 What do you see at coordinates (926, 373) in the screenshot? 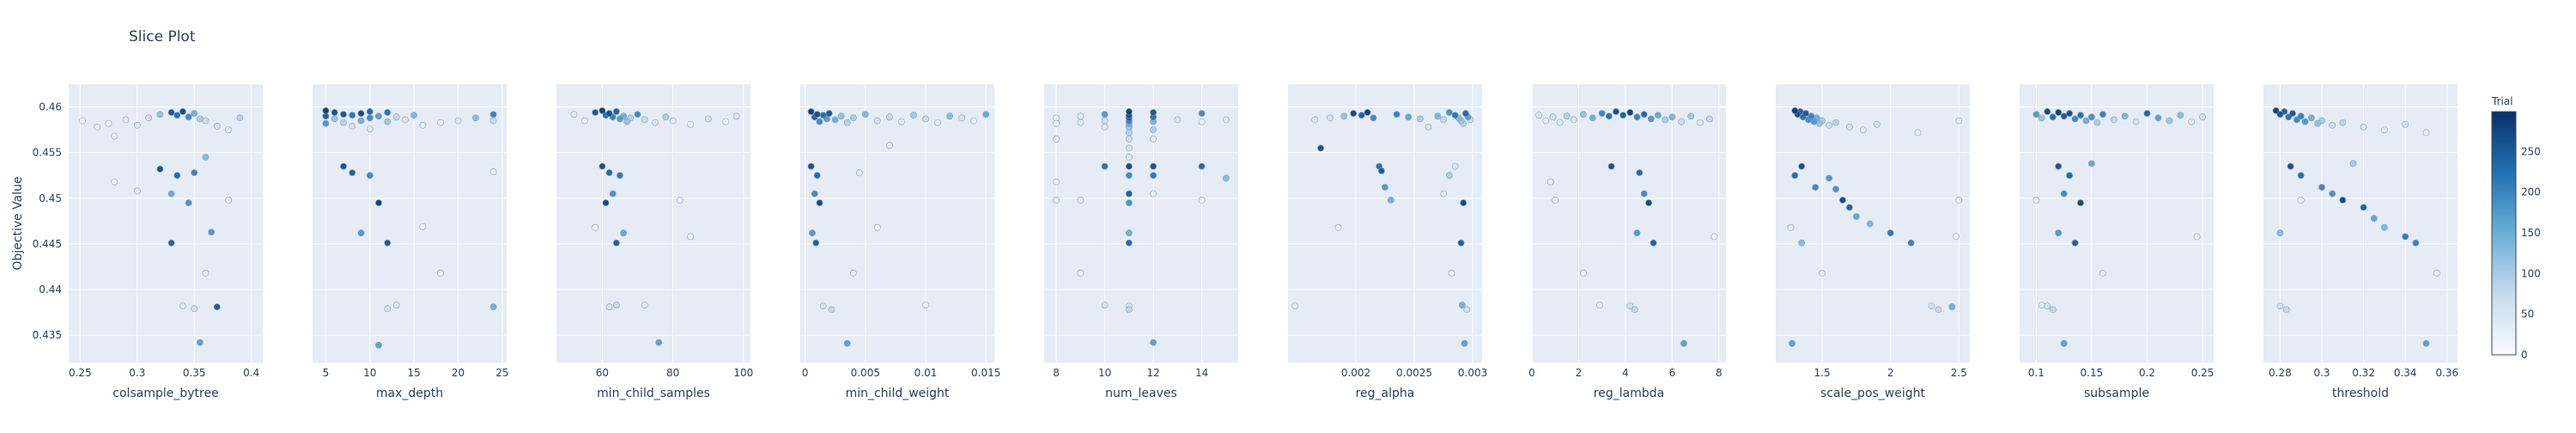
I see `x-tick-label: 0.01` at bounding box center [926, 373].